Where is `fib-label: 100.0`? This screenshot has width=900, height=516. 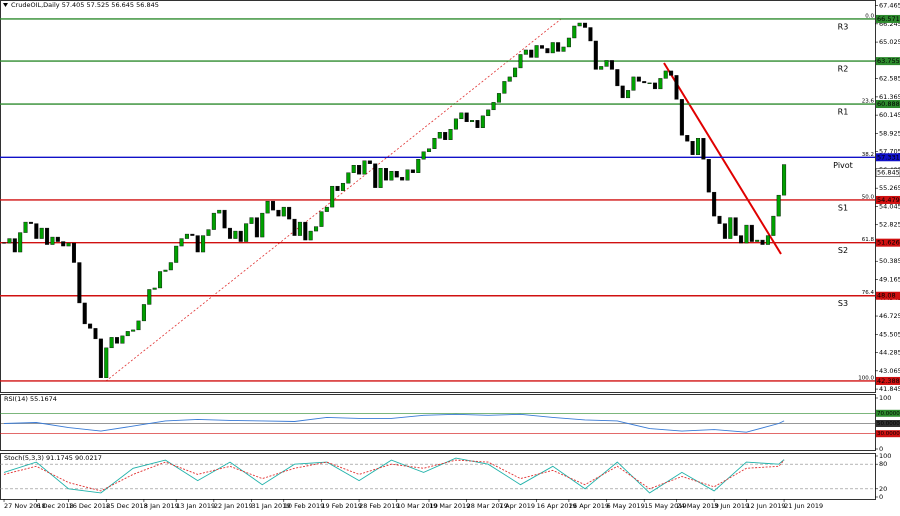
fib-label: 100.0 is located at coordinates (866, 378).